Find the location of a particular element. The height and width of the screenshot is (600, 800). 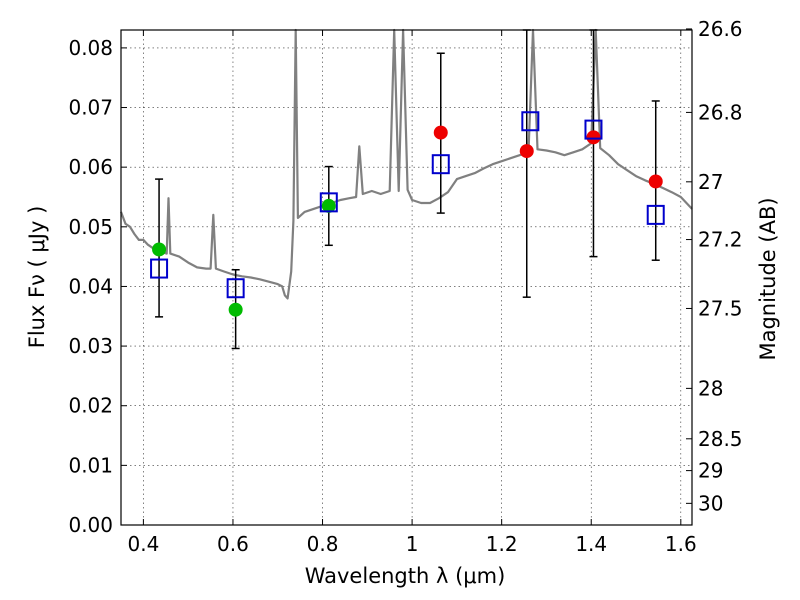

y-axis-label: Flux Fν ( μJy ) is located at coordinates (37, 277).